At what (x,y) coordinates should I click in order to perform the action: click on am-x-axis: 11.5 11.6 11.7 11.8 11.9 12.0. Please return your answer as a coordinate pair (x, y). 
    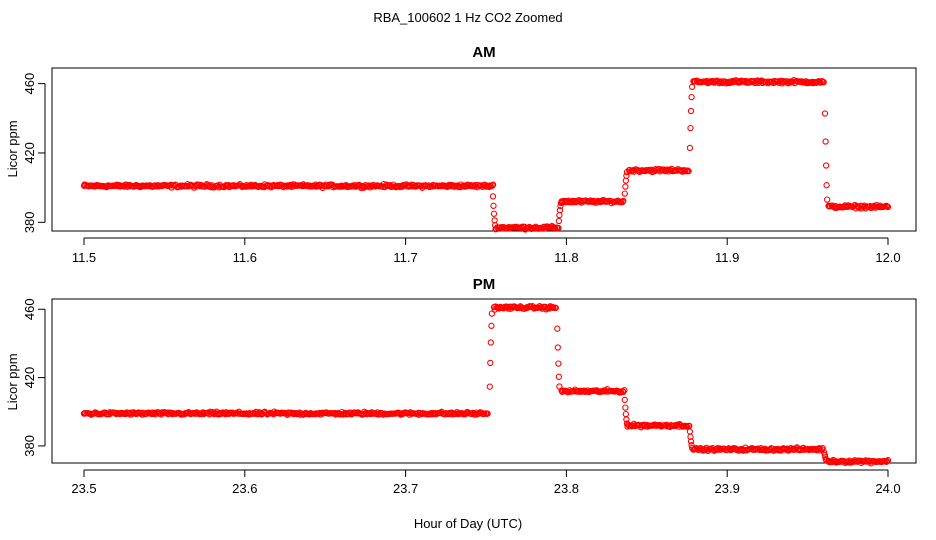
    Looking at the image, I should click on (486, 251).